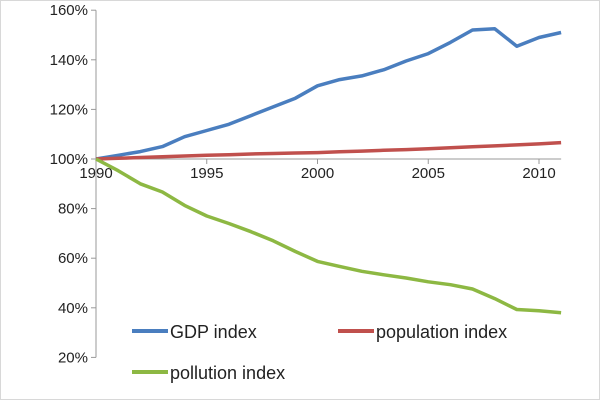 The image size is (600, 400). Describe the element at coordinates (69, 60) in the screenshot. I see `y-tick-label: 140%` at that location.